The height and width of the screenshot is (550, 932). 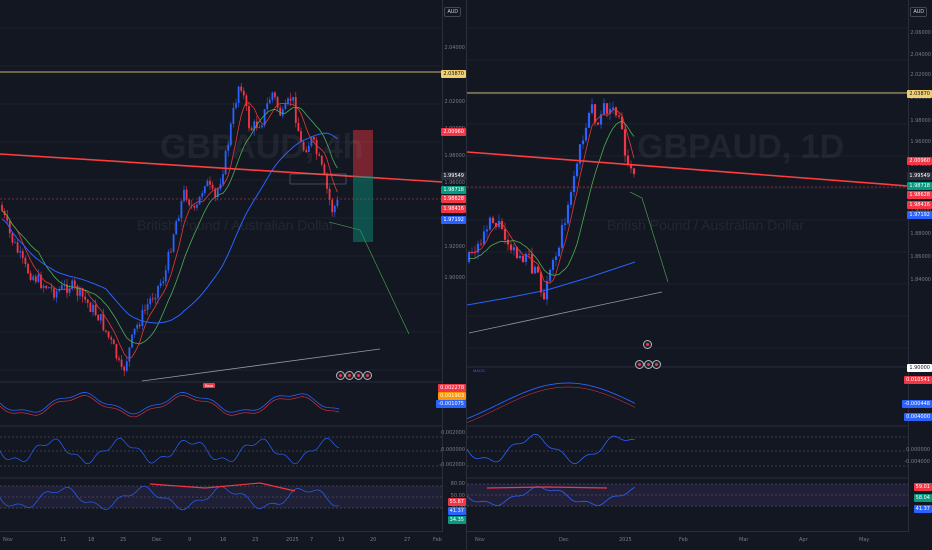 I want to click on price-badge: 1.98718, so click(x=453, y=190).